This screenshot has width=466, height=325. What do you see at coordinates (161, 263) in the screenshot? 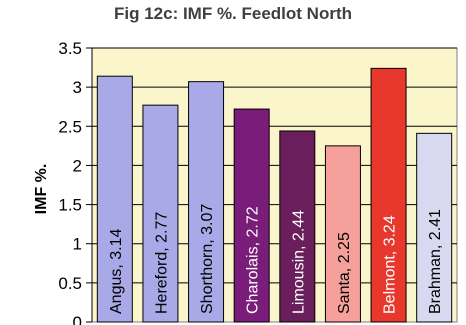
I see `bar-data-label: Hereford, 2.77` at bounding box center [161, 263].